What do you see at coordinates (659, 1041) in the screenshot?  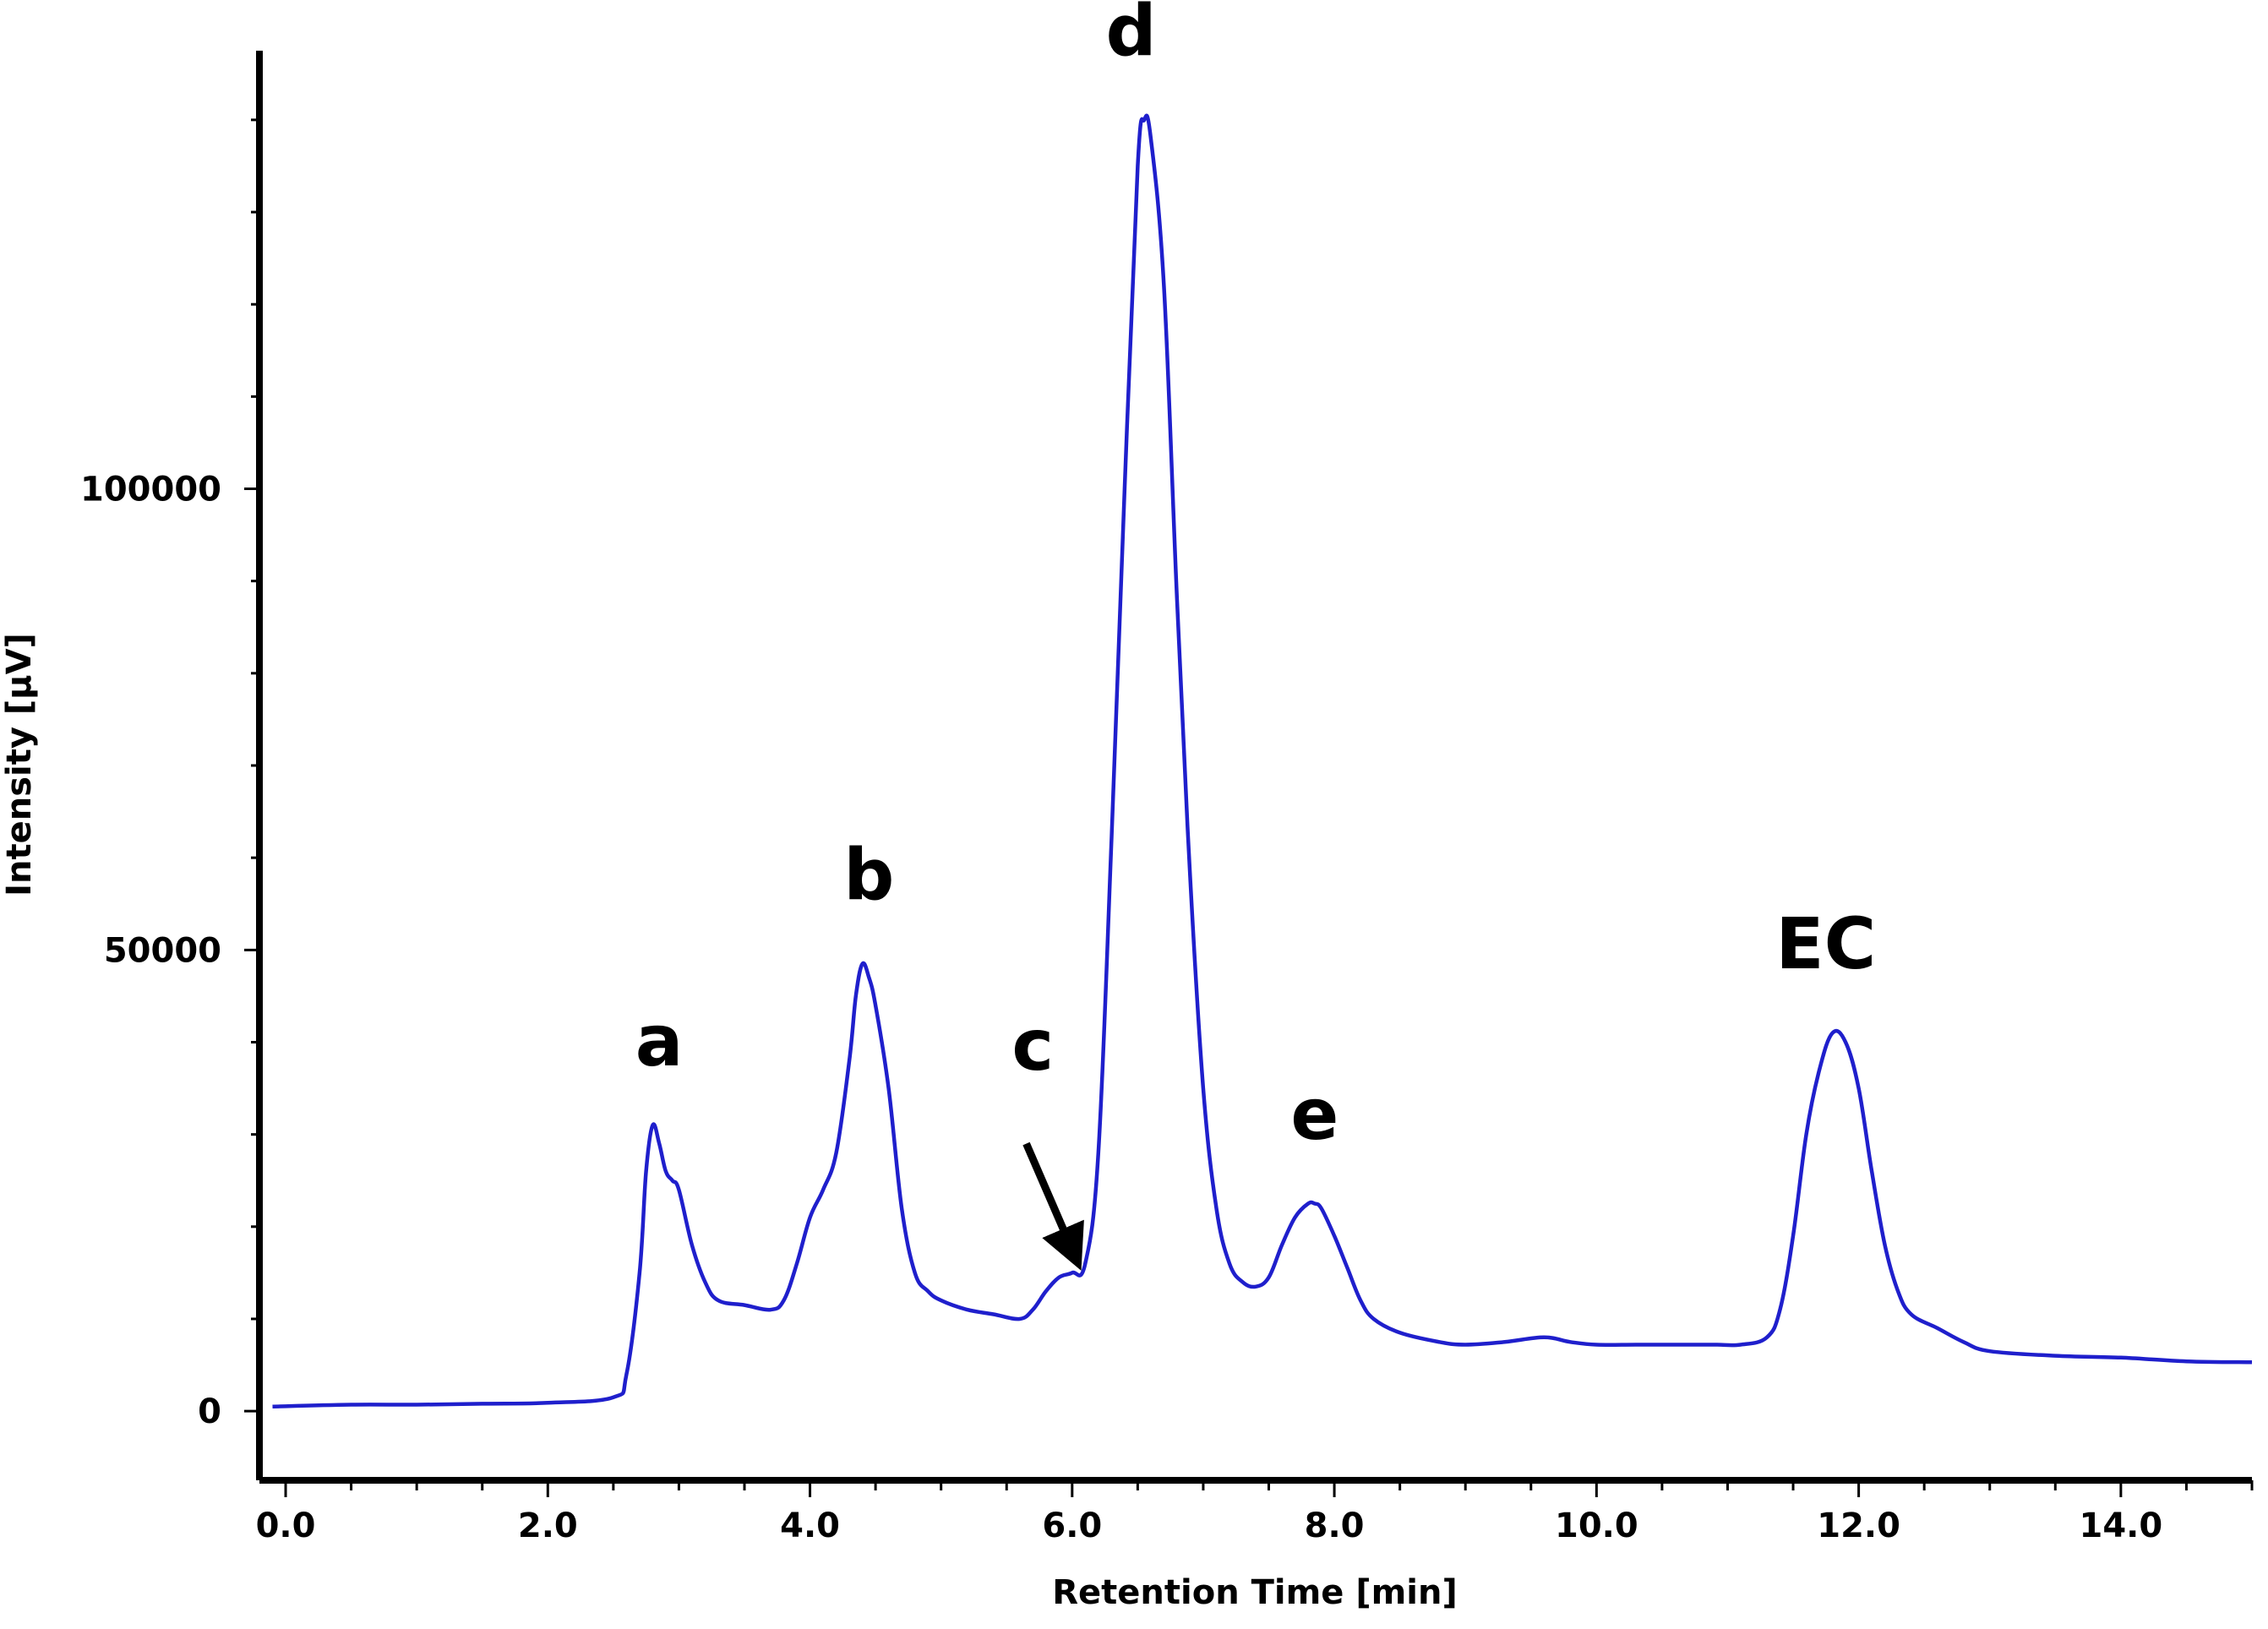 I see `peak-label-a: a` at bounding box center [659, 1041].